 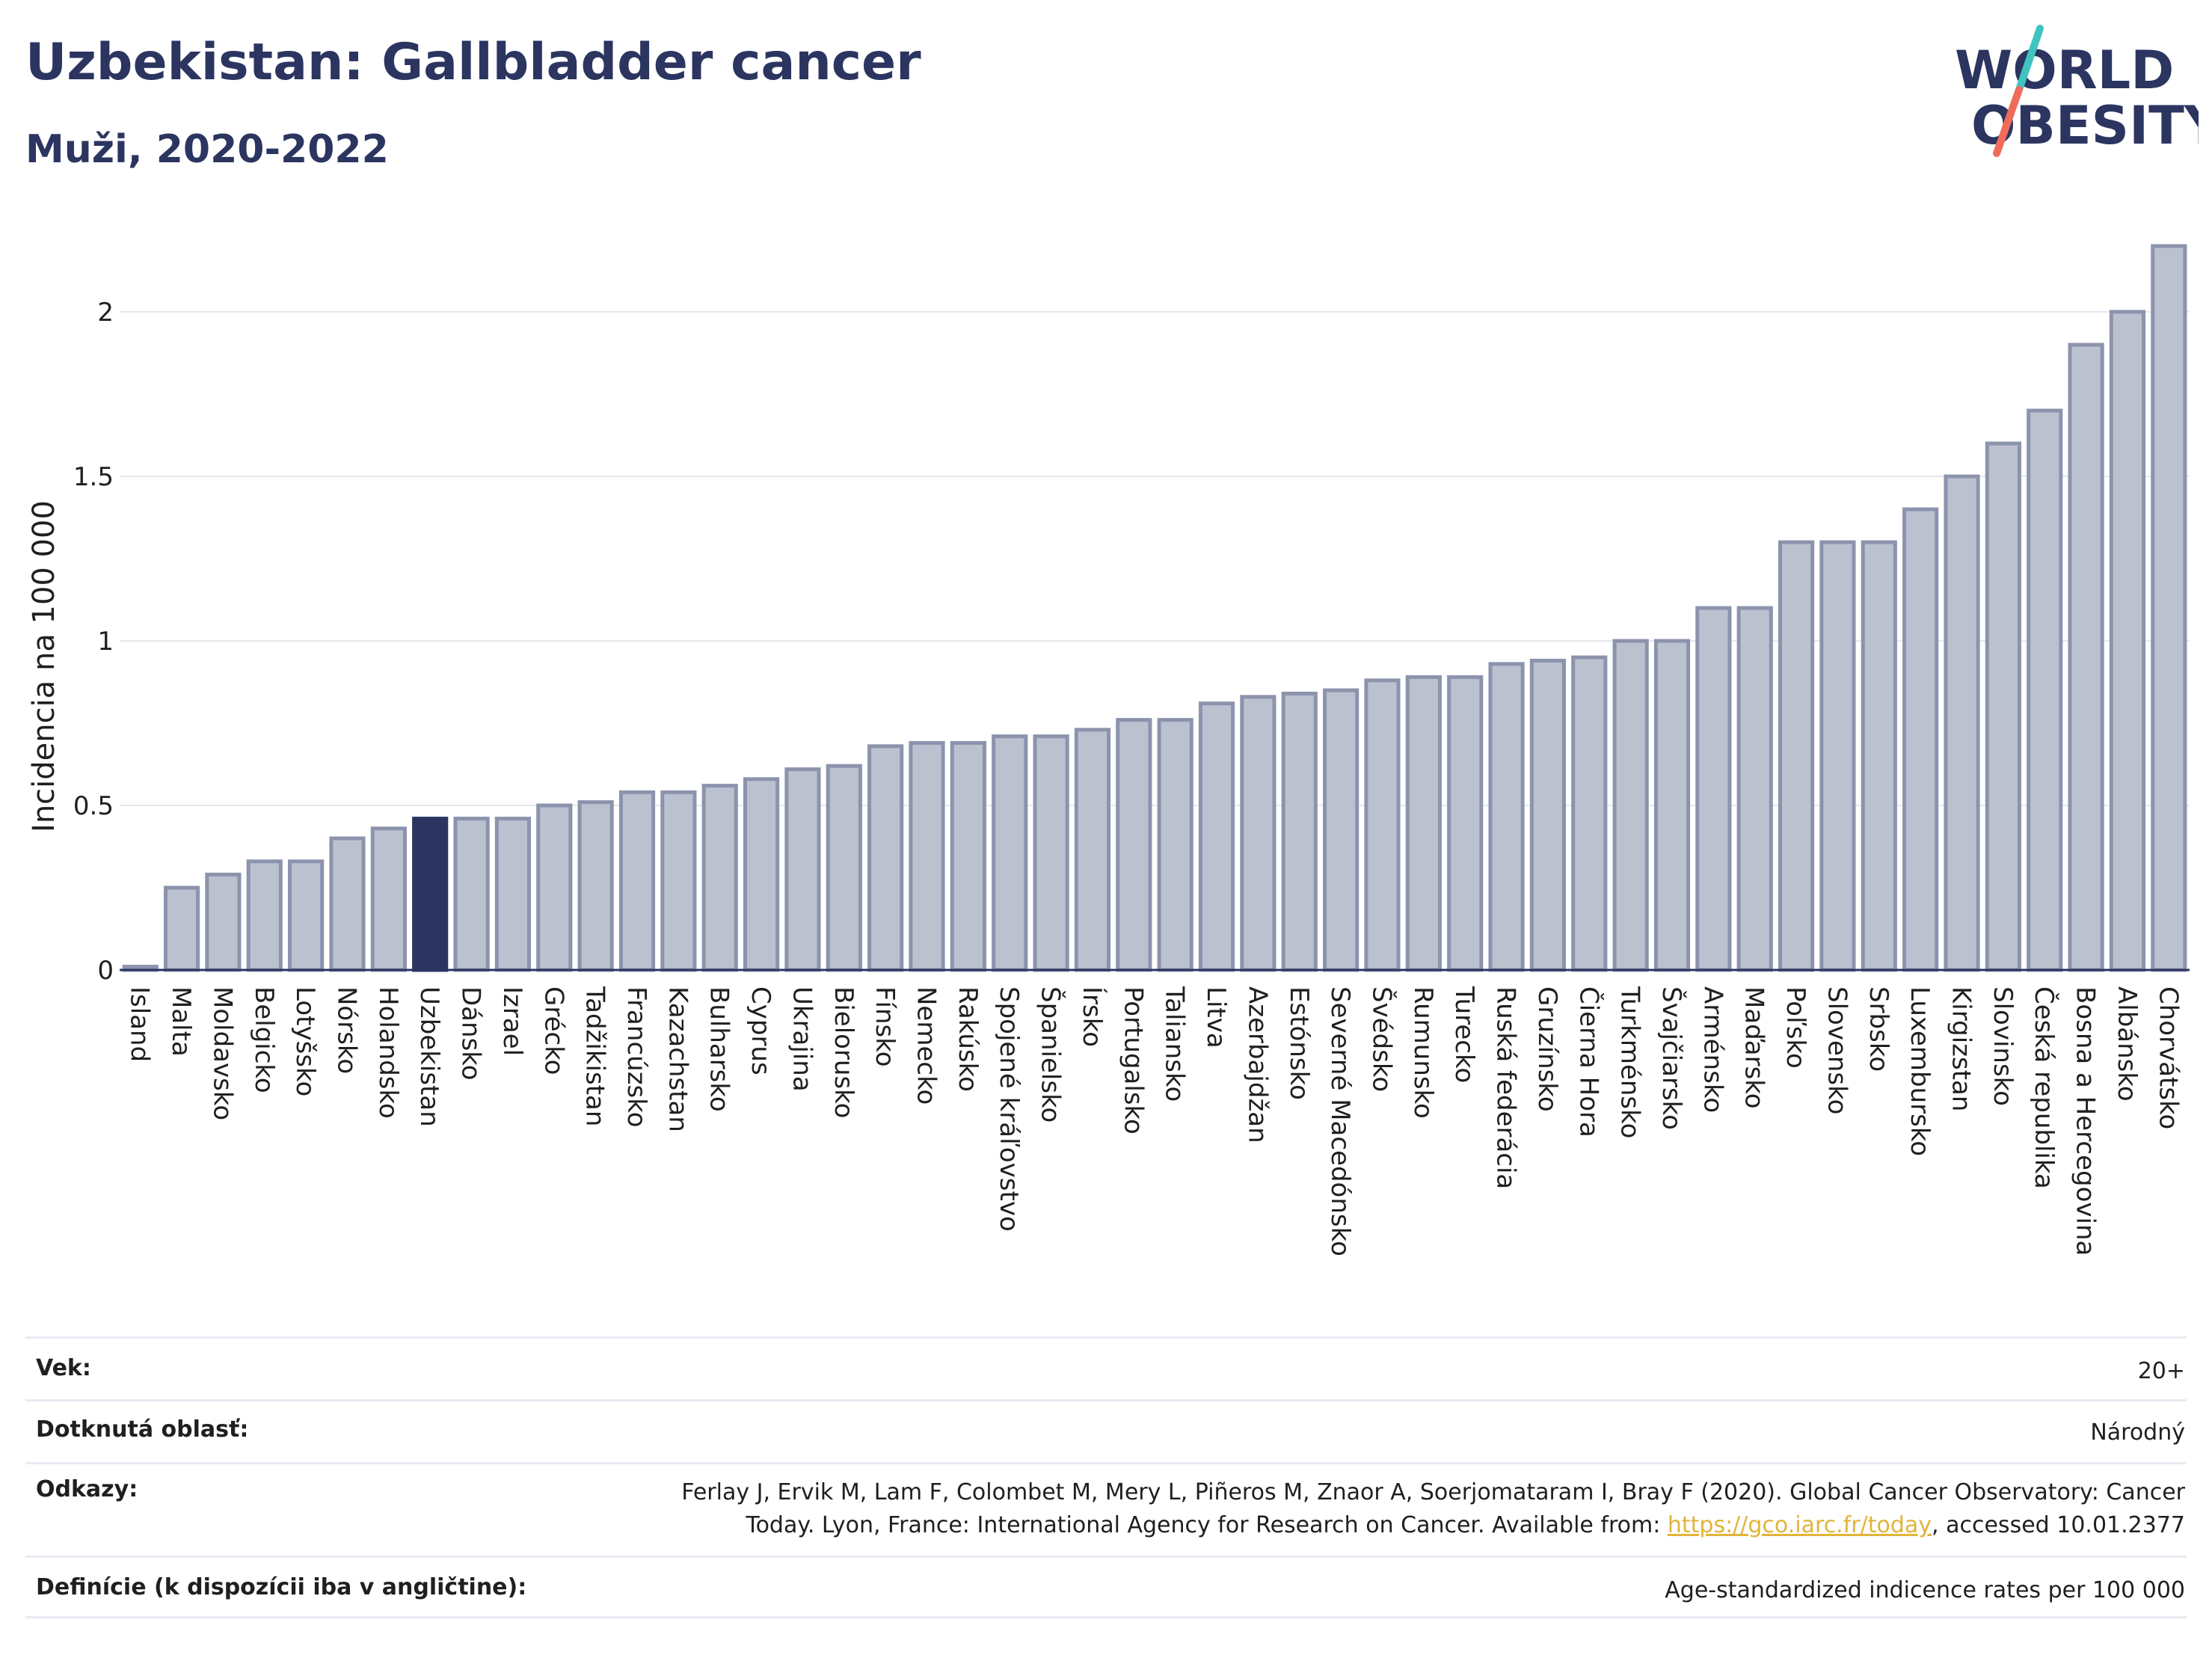 What do you see at coordinates (1299, 1043) in the screenshot?
I see `x-tick-label: Estónsko` at bounding box center [1299, 1043].